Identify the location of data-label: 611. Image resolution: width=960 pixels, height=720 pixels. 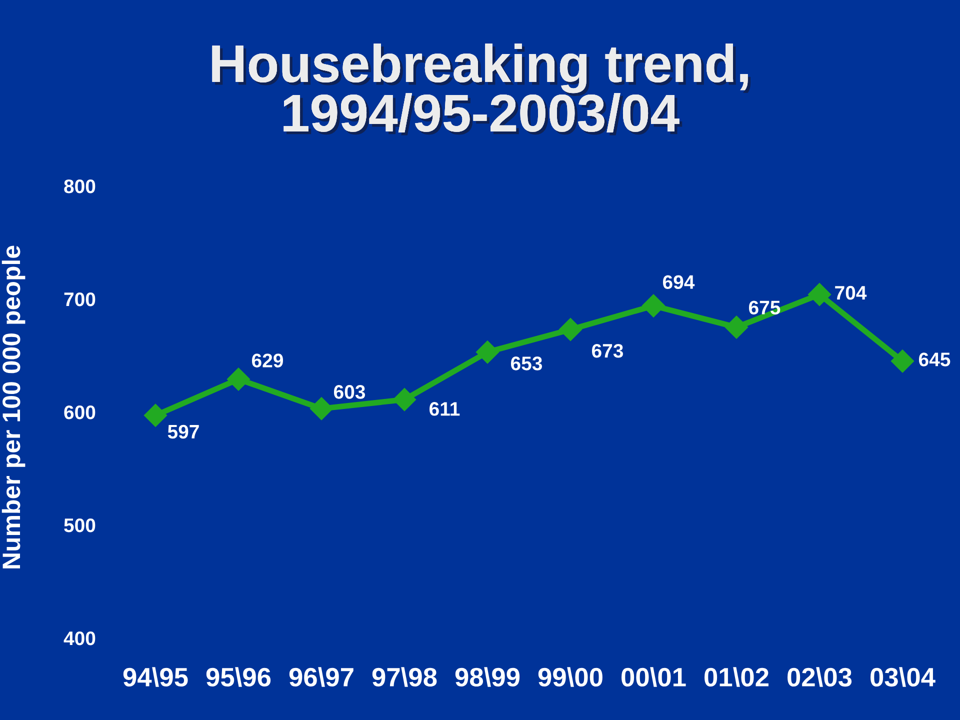
(445, 409).